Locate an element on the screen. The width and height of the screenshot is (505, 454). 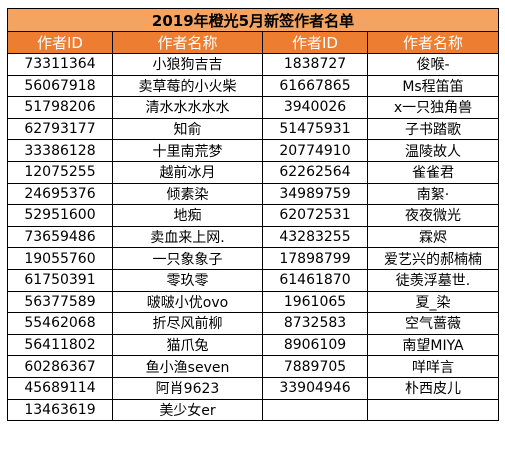
table-row: 51798206 清水水水水水 3940026 x一只独角兽 is located at coordinates (253, 107).